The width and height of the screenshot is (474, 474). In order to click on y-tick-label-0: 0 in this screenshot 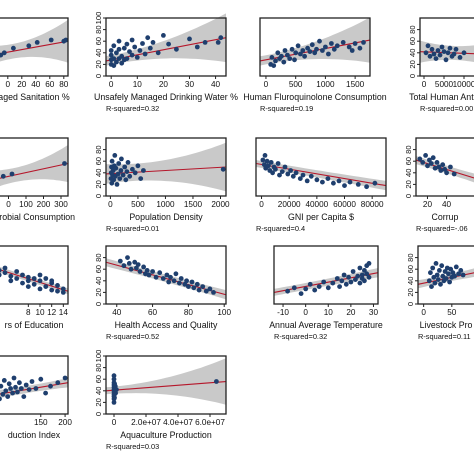, I will do `click(98, 414)`.